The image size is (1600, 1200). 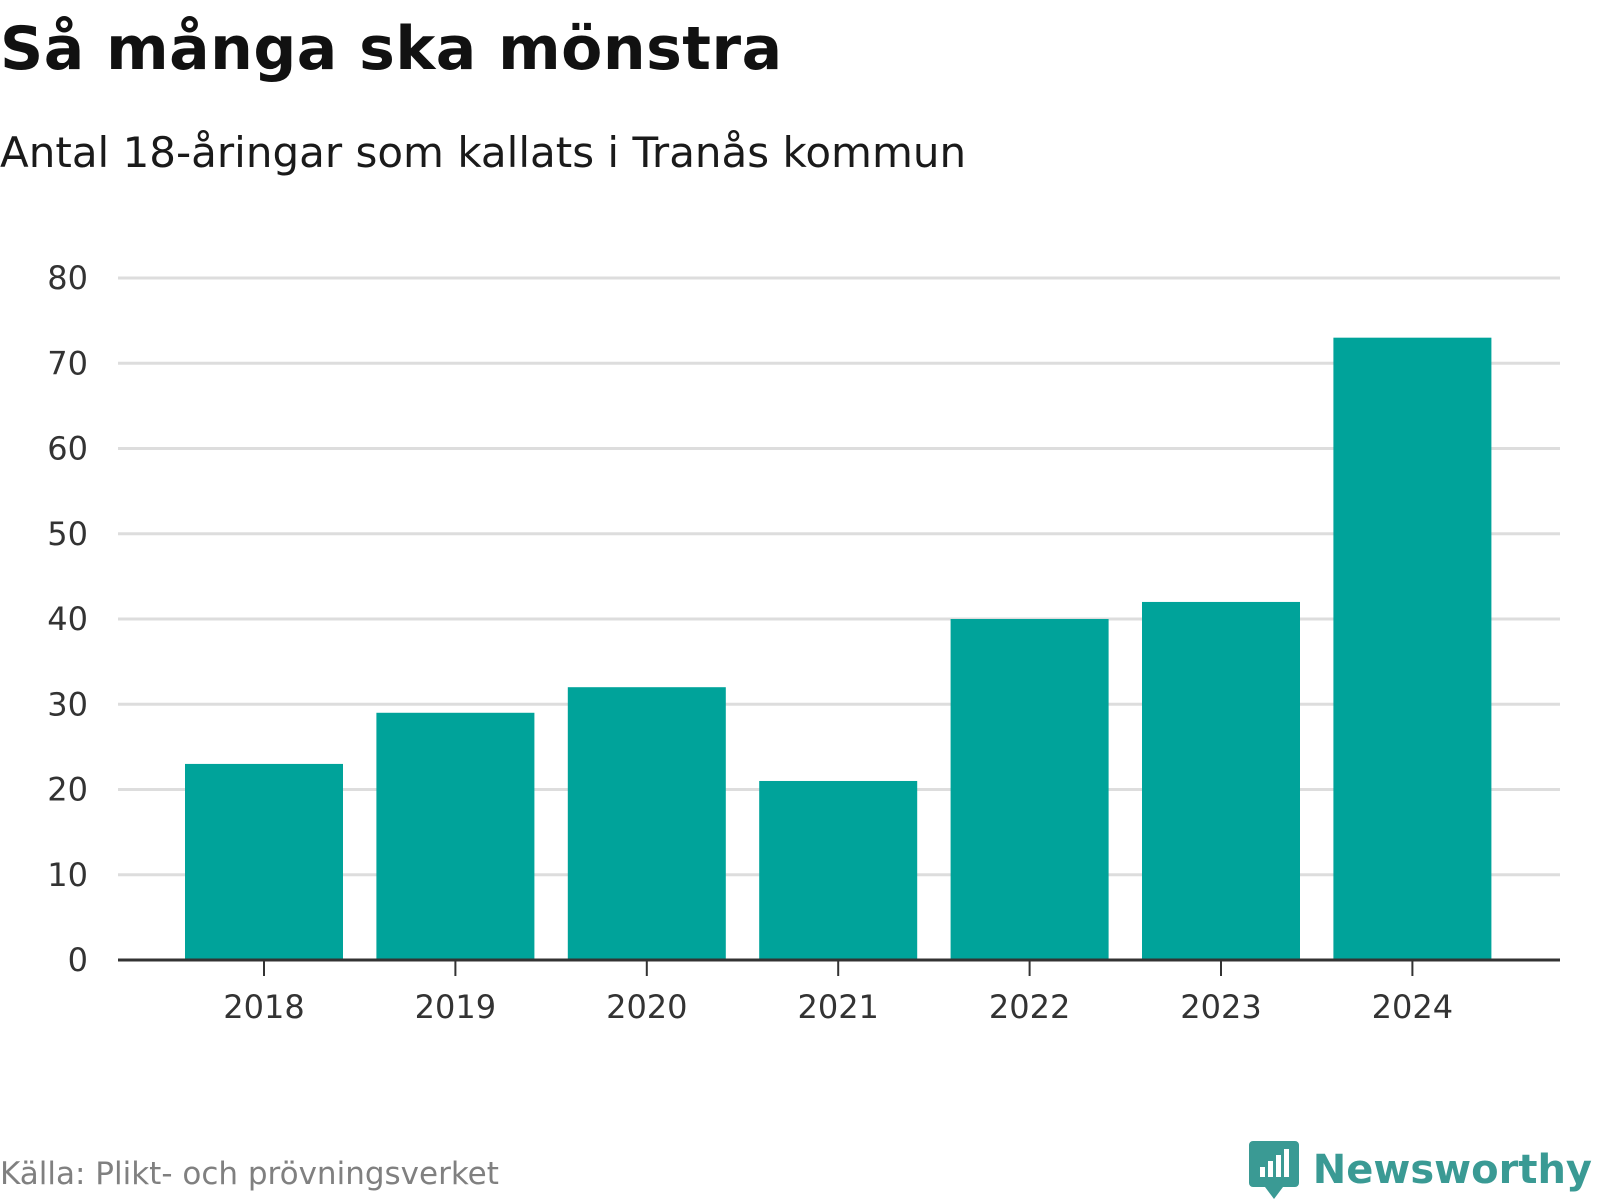 I want to click on chart-title: Så många ska mönstra, so click(x=391, y=49).